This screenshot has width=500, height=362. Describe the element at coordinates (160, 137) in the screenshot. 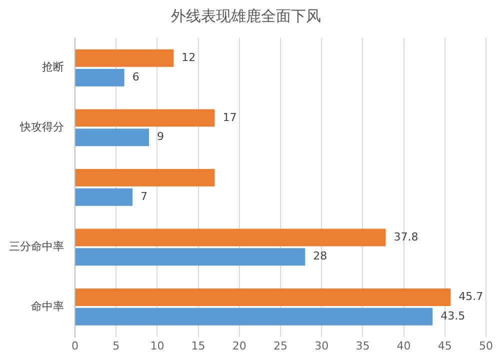

I see `data-label: 9` at that location.